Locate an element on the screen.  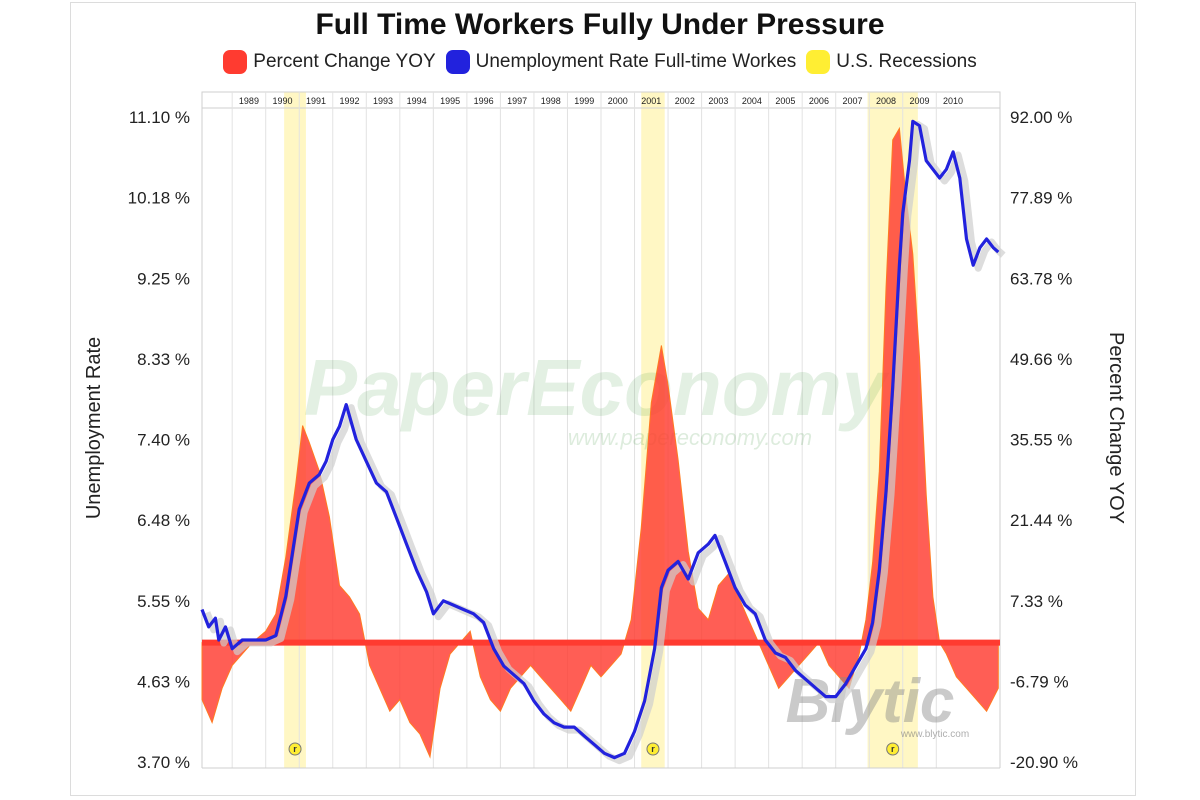
legend-item-unemployment-rate: Unemployment Rate Full-time Workes is located at coordinates (621, 62).